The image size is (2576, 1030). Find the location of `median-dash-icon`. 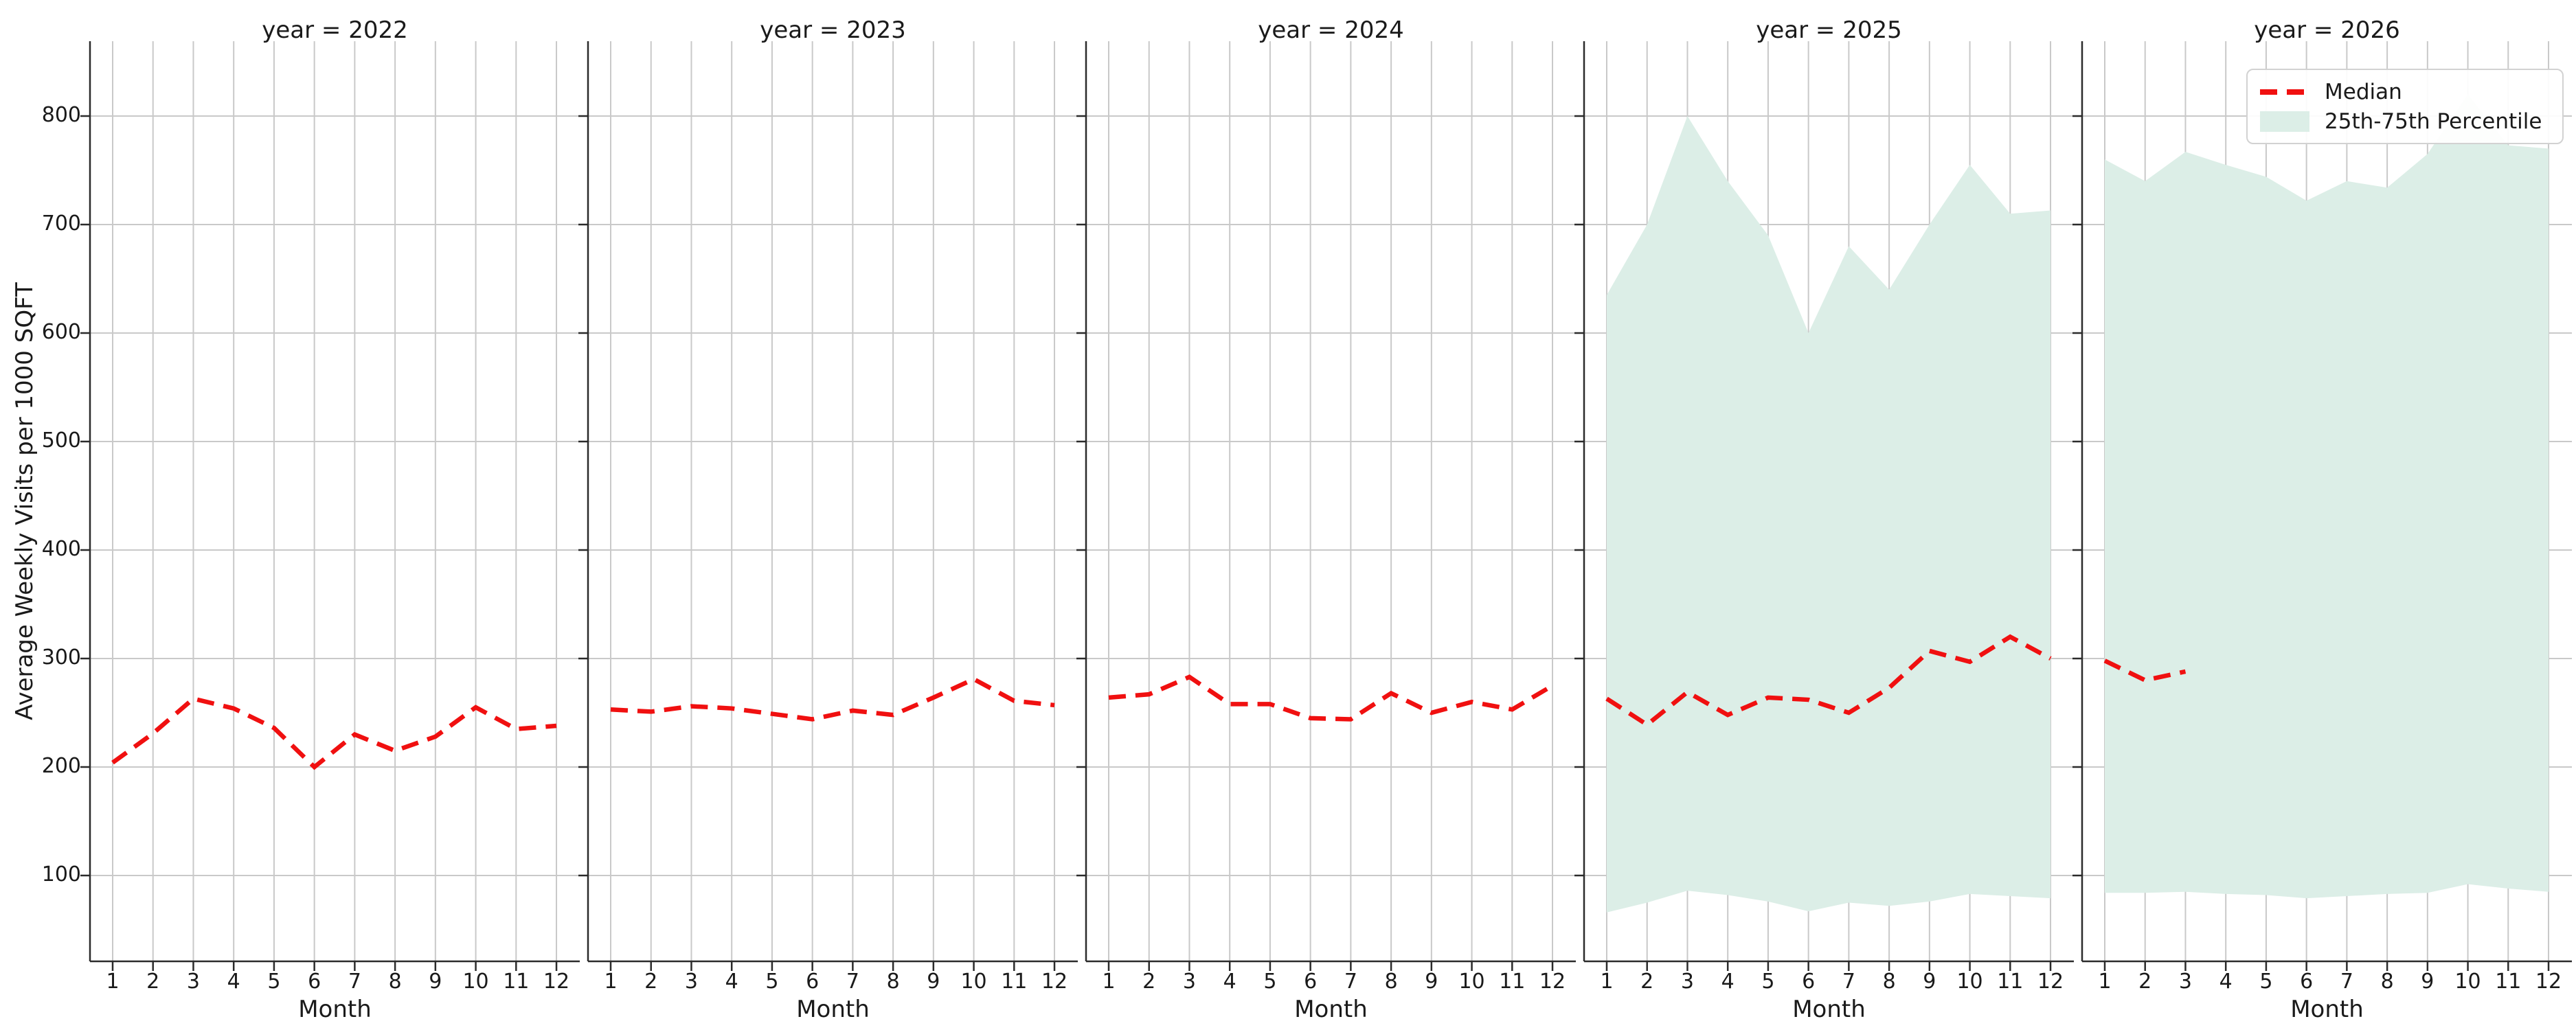

median-dash-icon is located at coordinates (2284, 92).